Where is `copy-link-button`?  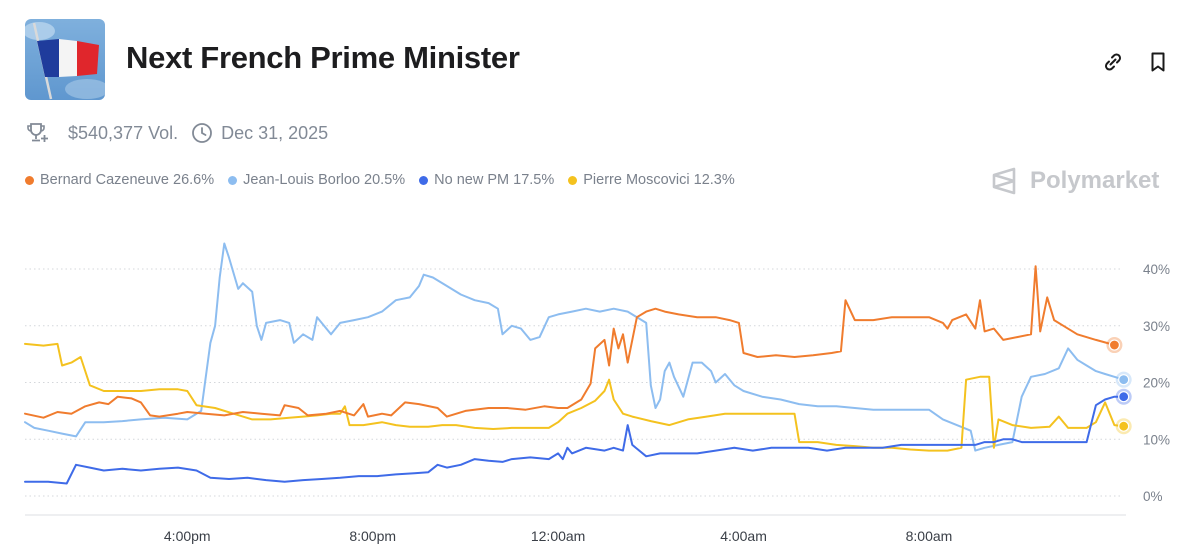 copy-link-button is located at coordinates (1113, 62).